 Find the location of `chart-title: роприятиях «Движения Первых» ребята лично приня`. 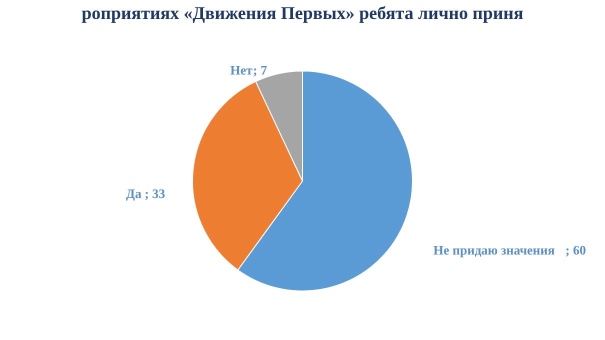

chart-title: роприятиях «Движения Первых» ребята лично приня is located at coordinates (303, 13).